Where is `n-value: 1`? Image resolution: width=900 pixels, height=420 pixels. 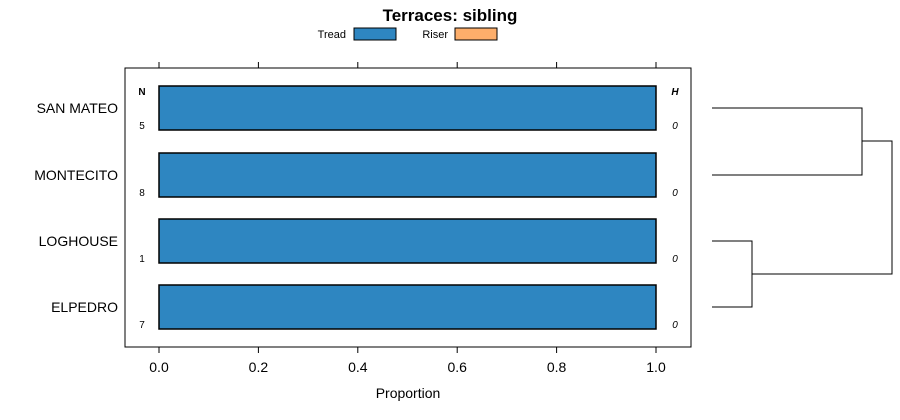
n-value: 1 is located at coordinates (142, 259).